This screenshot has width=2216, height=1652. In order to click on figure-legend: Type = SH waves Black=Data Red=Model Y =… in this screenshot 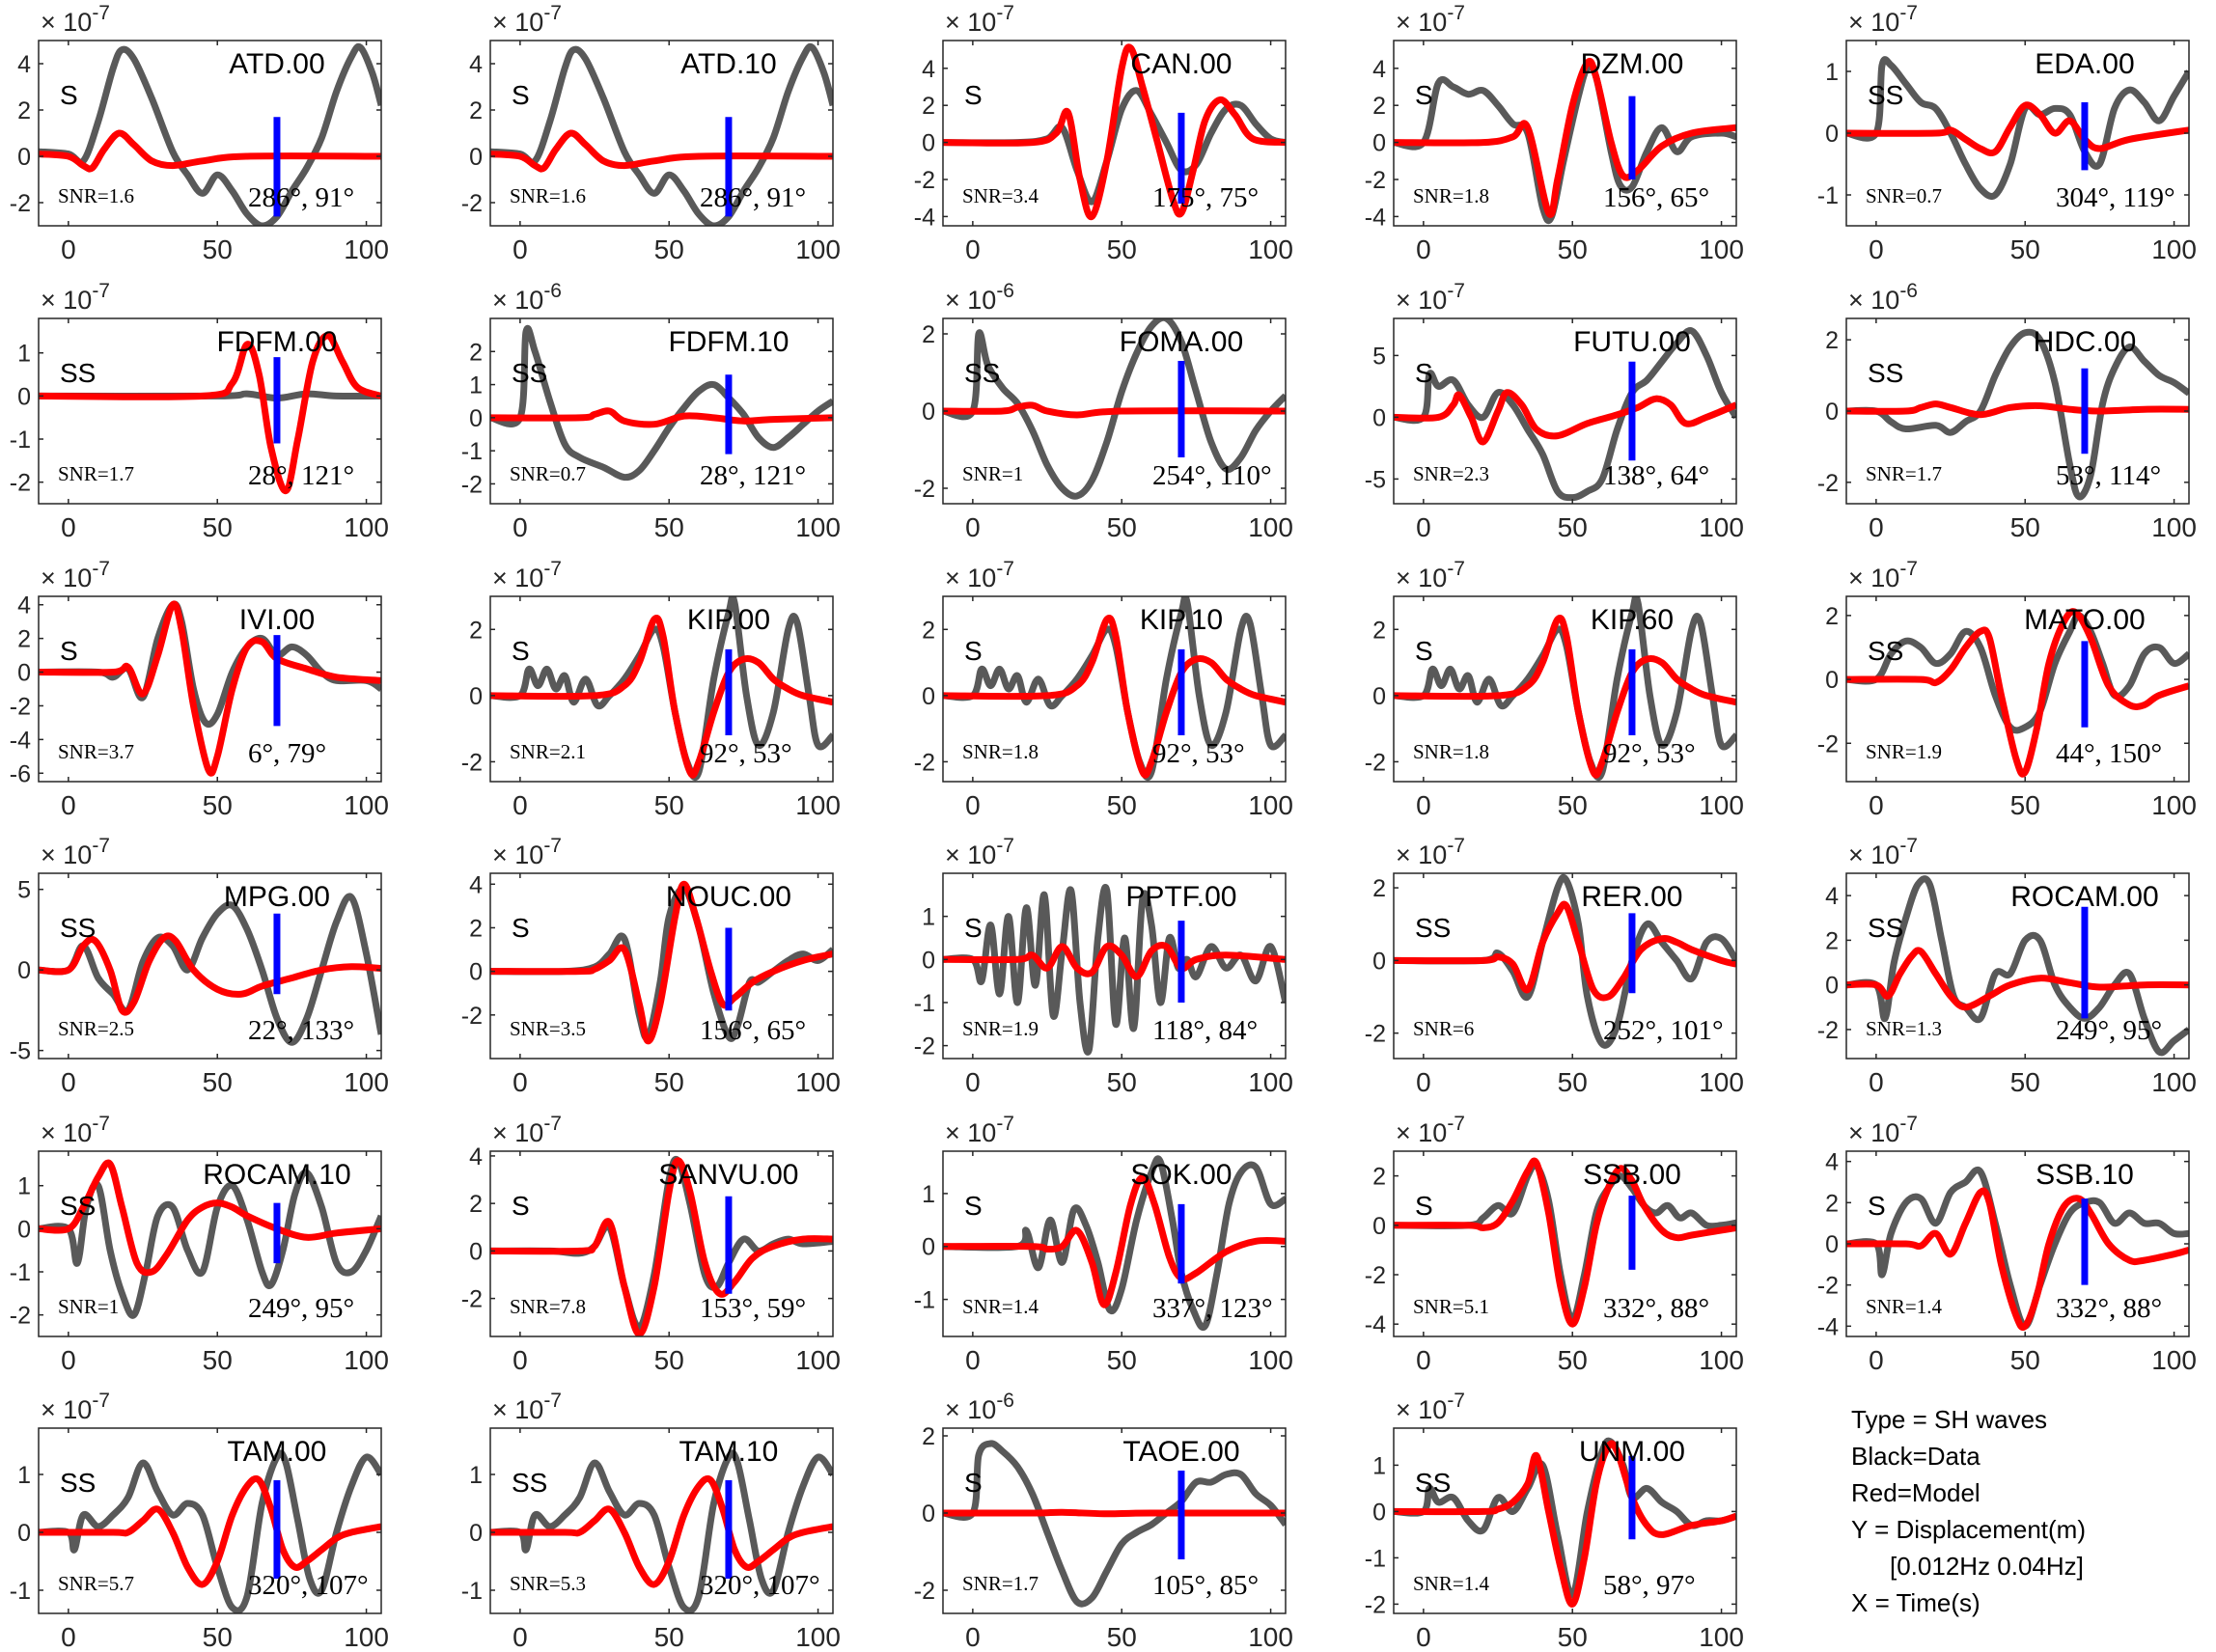, I will do `click(2025, 1511)`.